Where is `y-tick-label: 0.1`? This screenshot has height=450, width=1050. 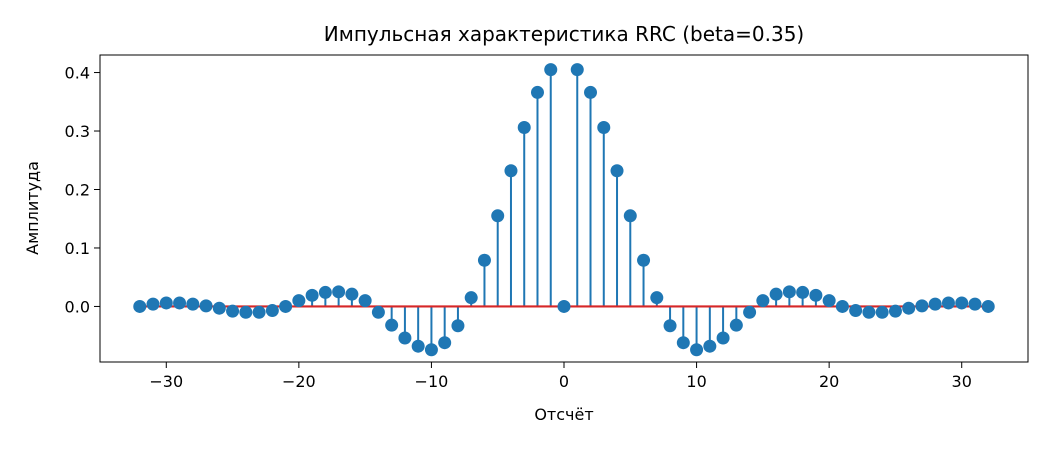 y-tick-label: 0.1 is located at coordinates (77, 248).